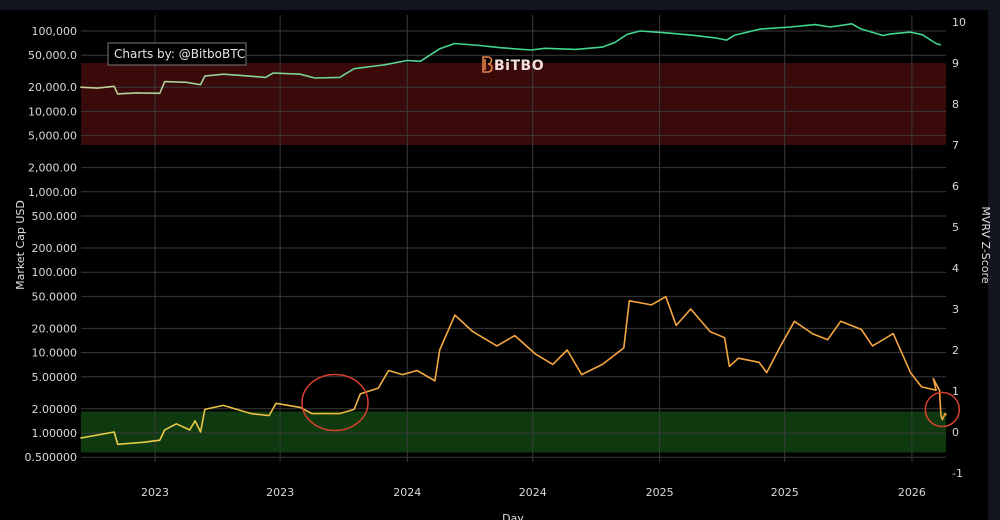 The image size is (1000, 520). Describe the element at coordinates (513, 516) in the screenshot. I see `x-axis-title: Day` at that location.